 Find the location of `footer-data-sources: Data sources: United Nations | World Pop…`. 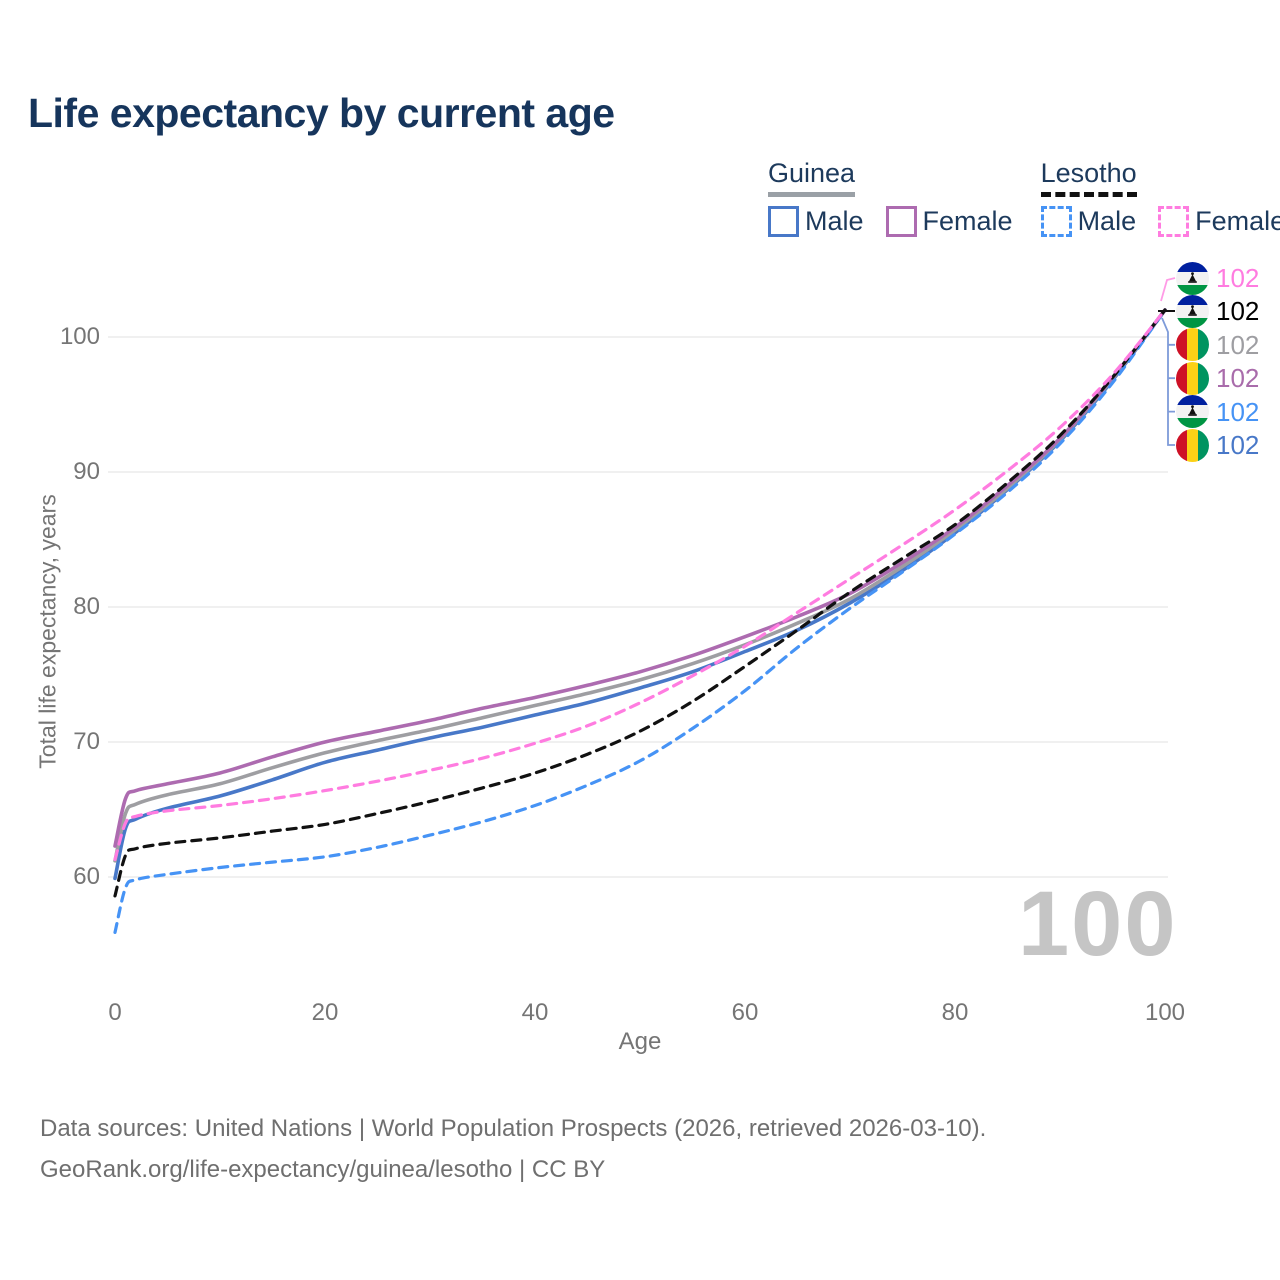

footer-data-sources: Data sources: United Nations | World Pop… is located at coordinates (513, 1128).